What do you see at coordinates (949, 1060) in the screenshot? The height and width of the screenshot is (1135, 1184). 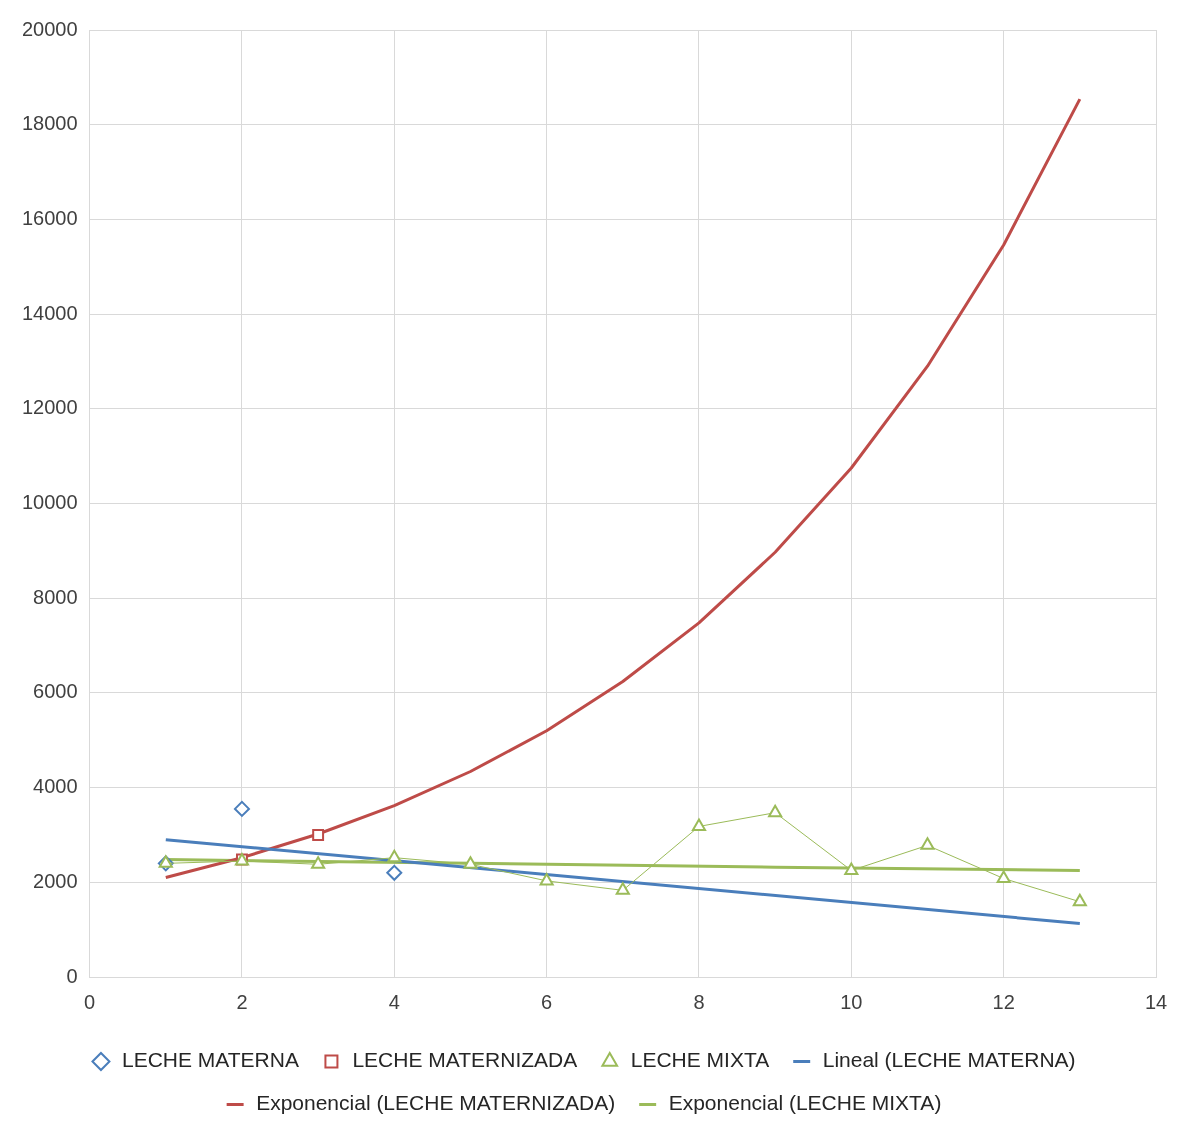 I see `legend-label: Lineal (LECHE MATERNA)` at bounding box center [949, 1060].